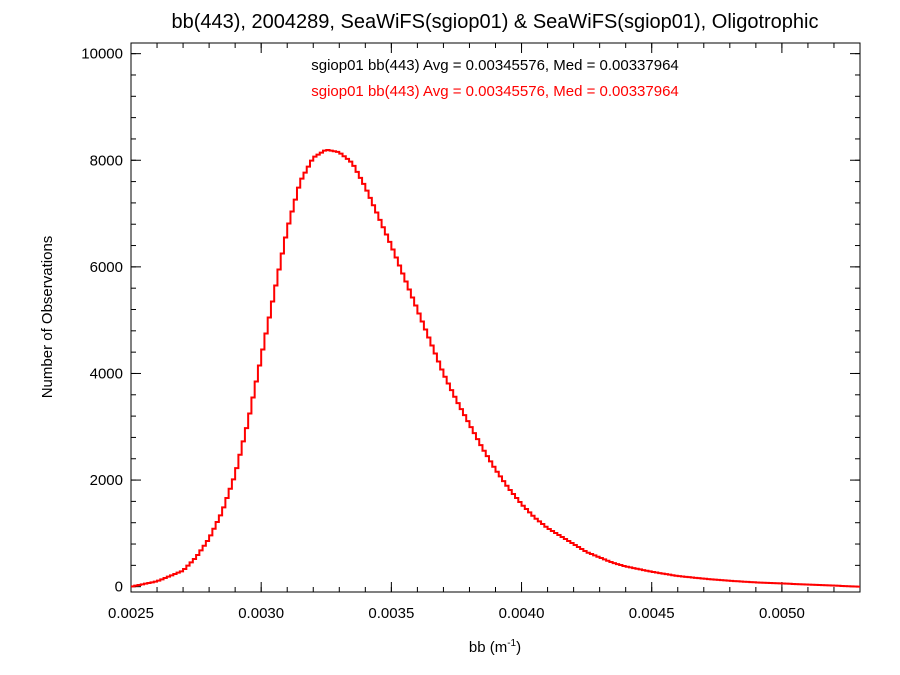  I want to click on y-tick-label: 2000, so click(106, 480).